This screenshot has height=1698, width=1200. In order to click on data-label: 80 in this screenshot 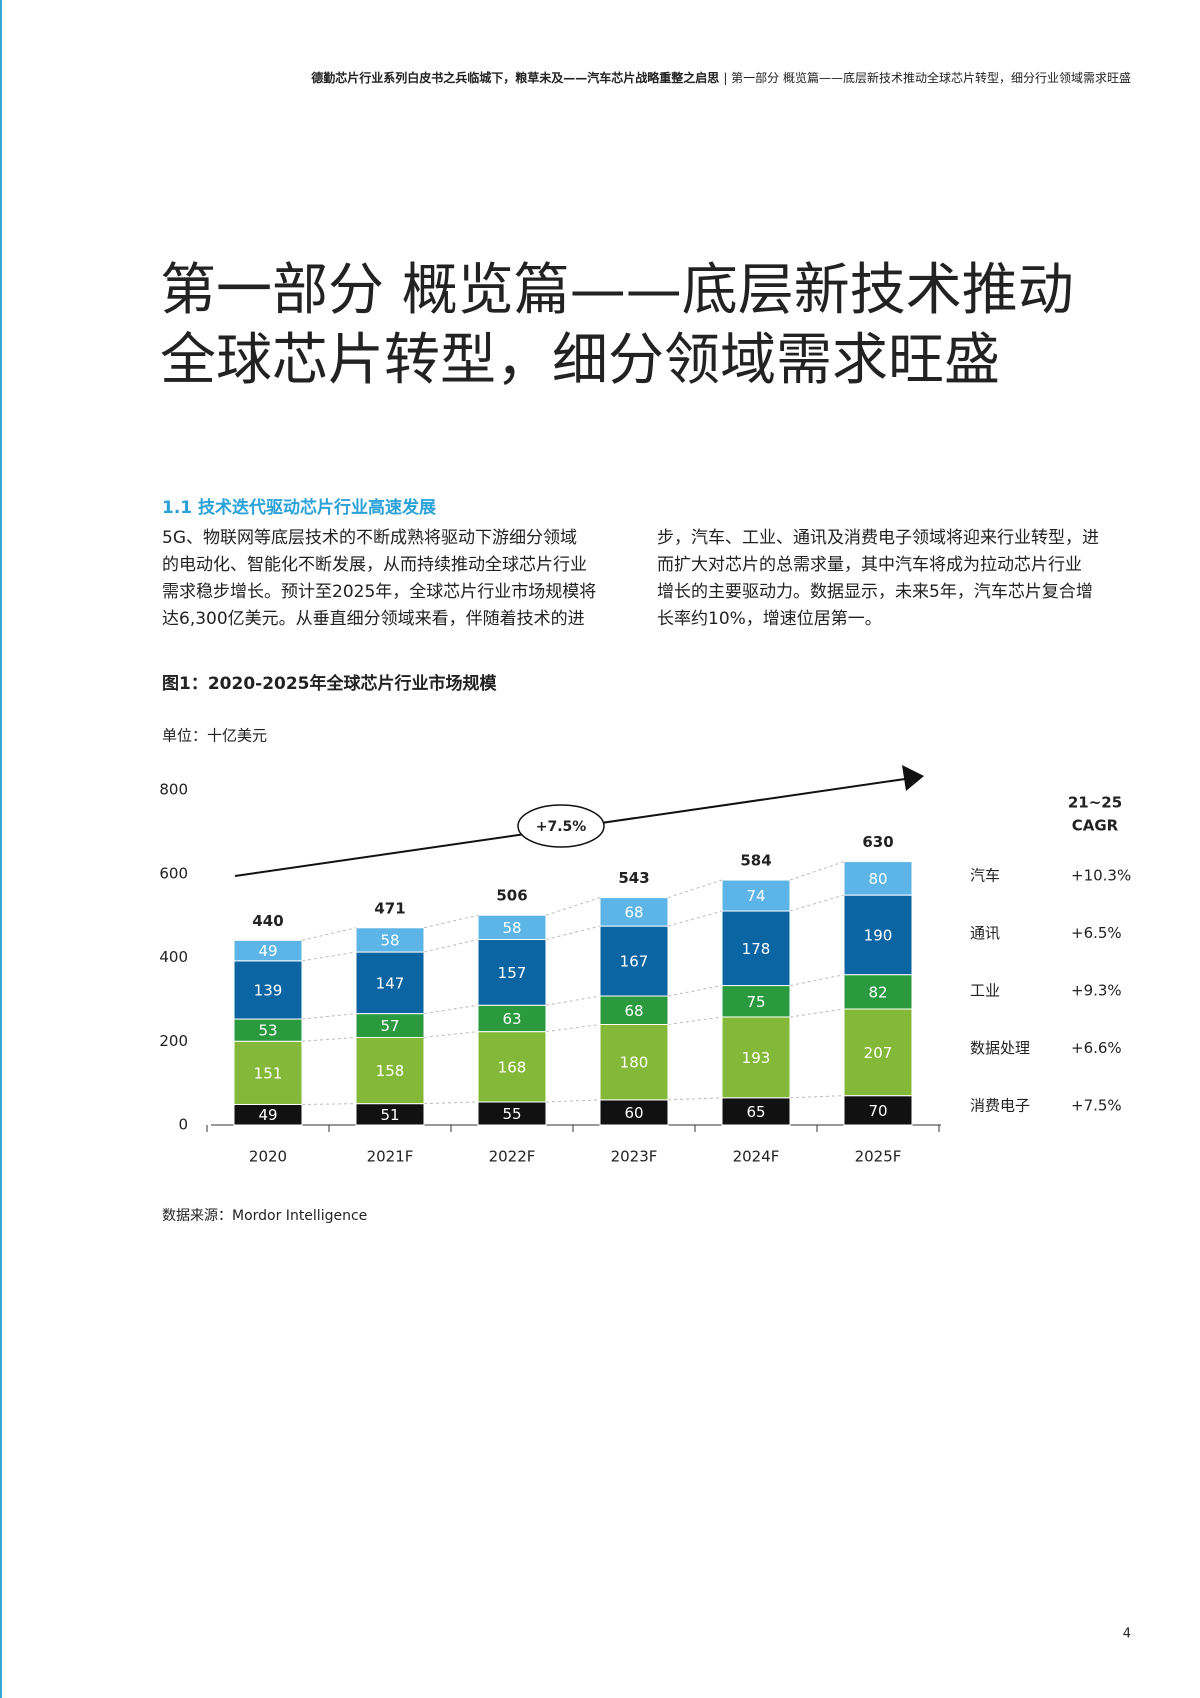, I will do `click(877, 879)`.